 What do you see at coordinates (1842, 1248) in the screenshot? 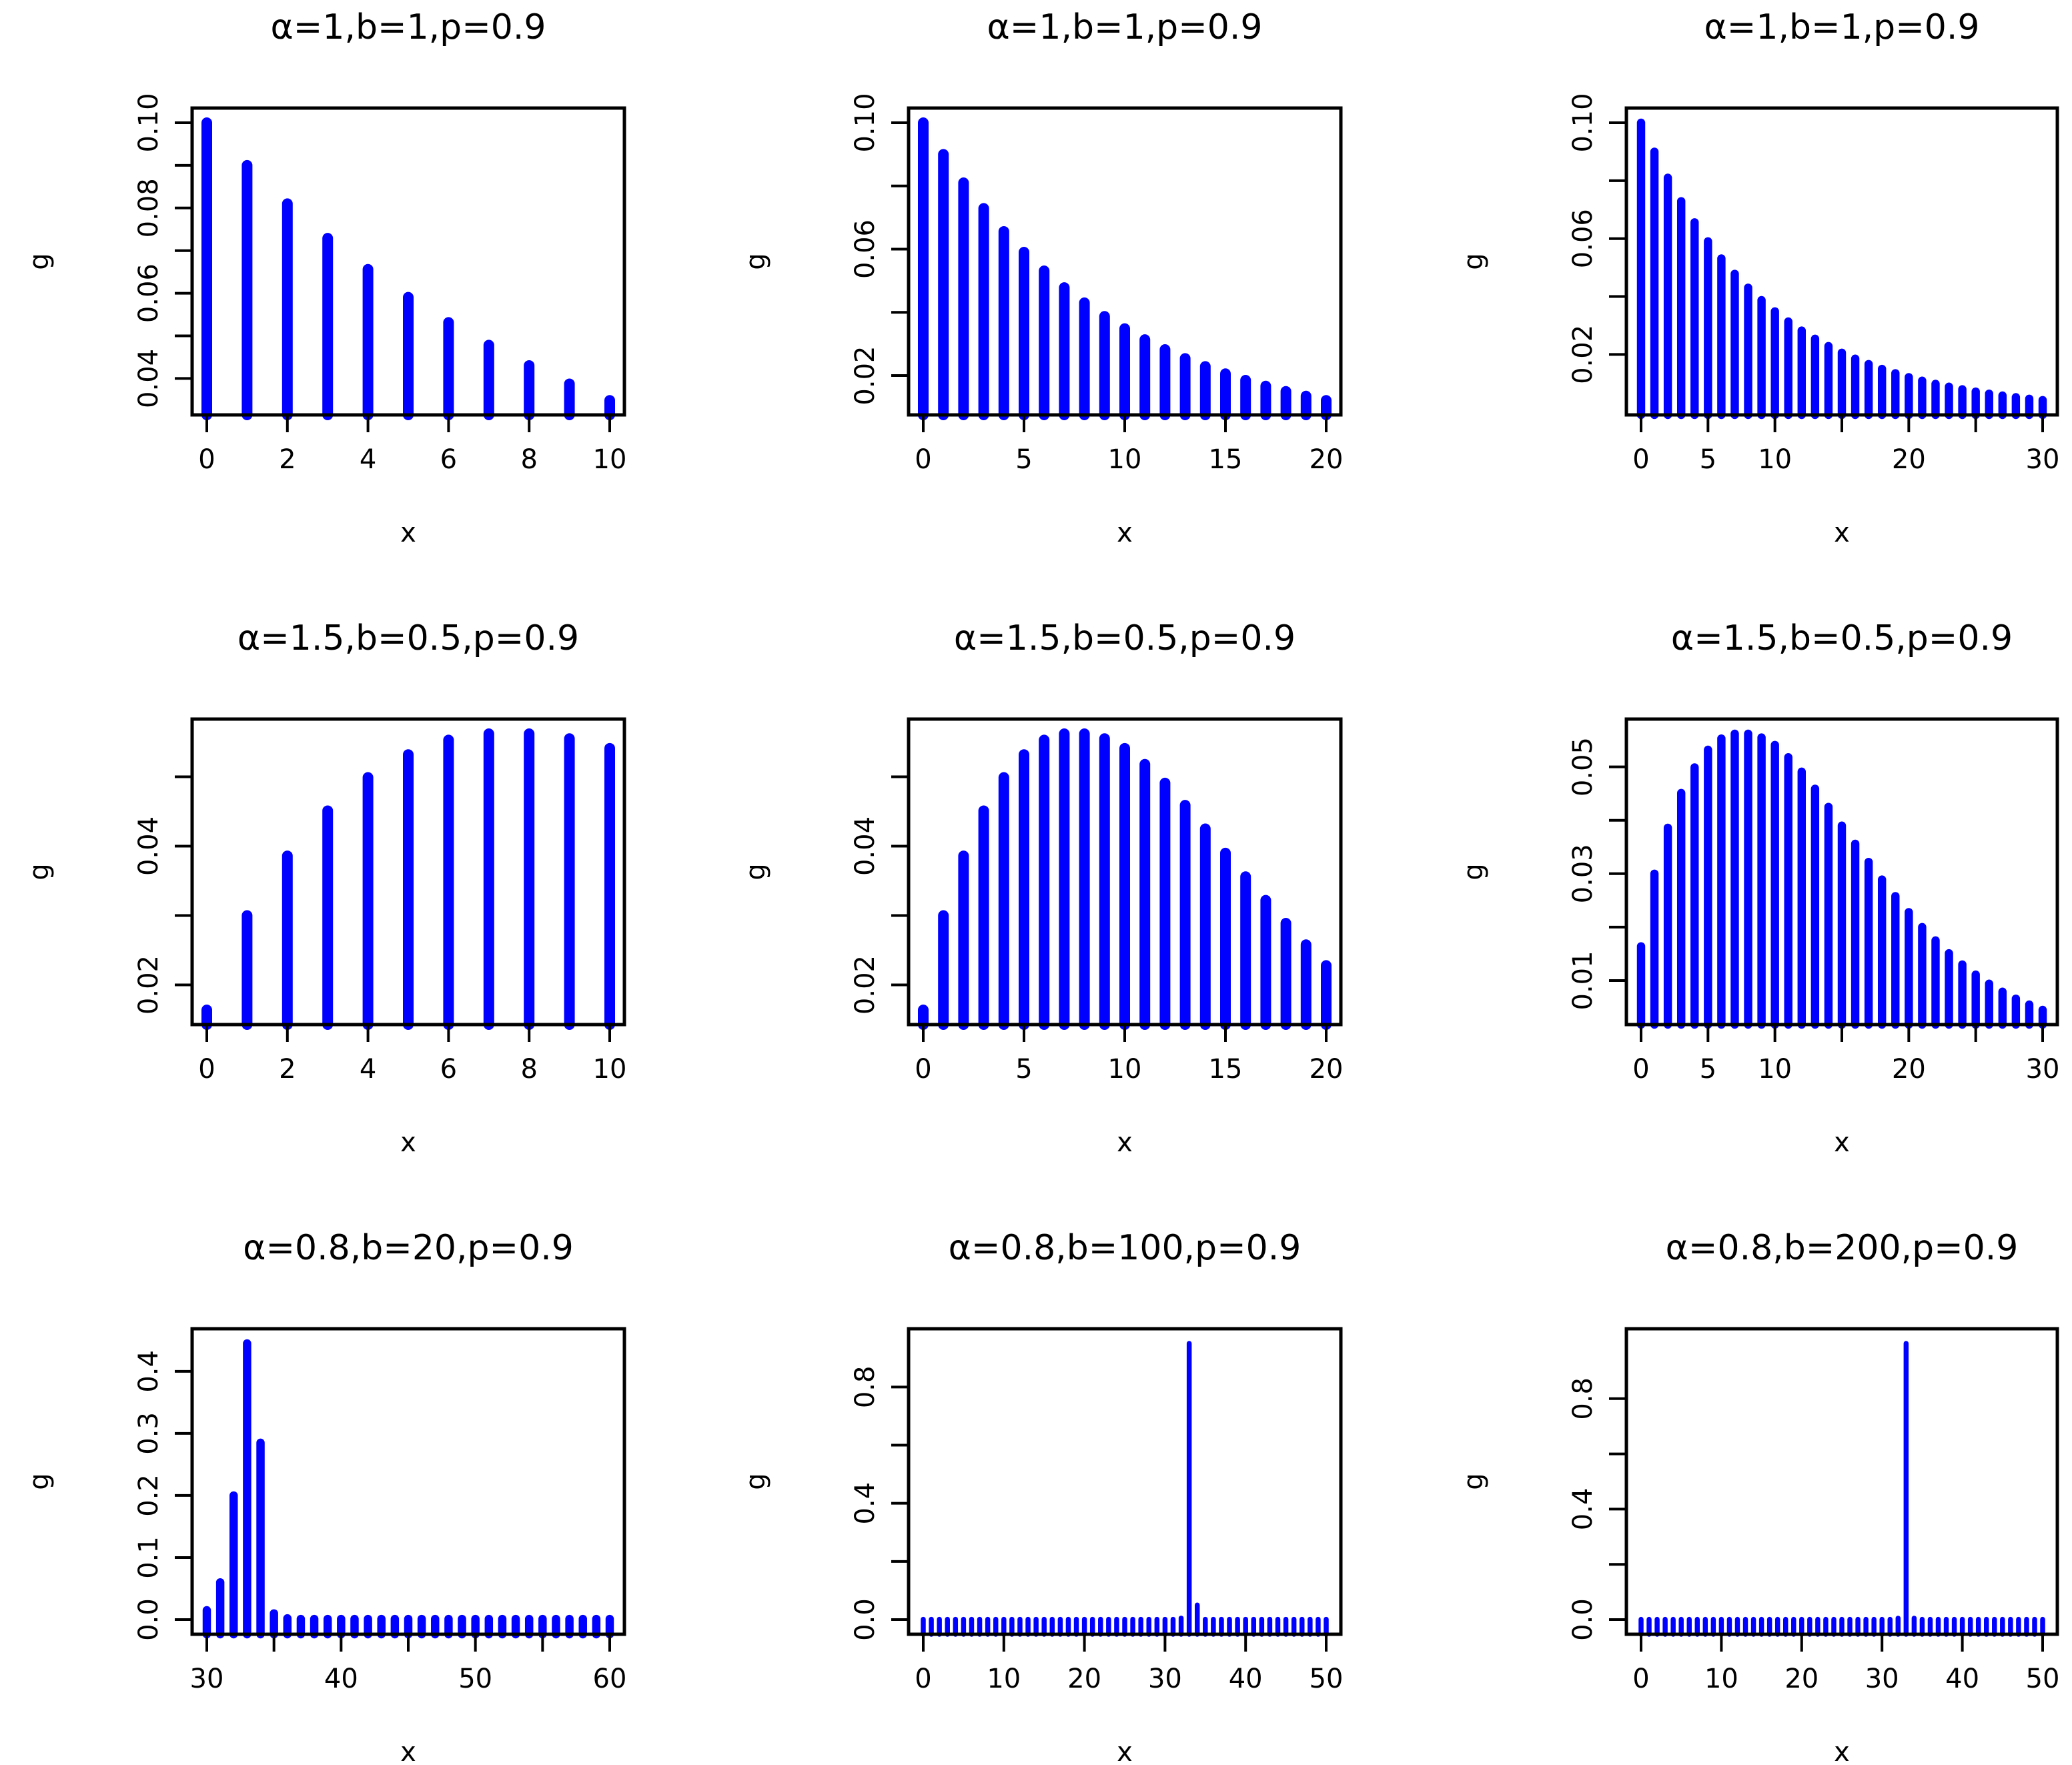
I see `chart-title: α=0.8,b=200,p=0.9` at bounding box center [1842, 1248].